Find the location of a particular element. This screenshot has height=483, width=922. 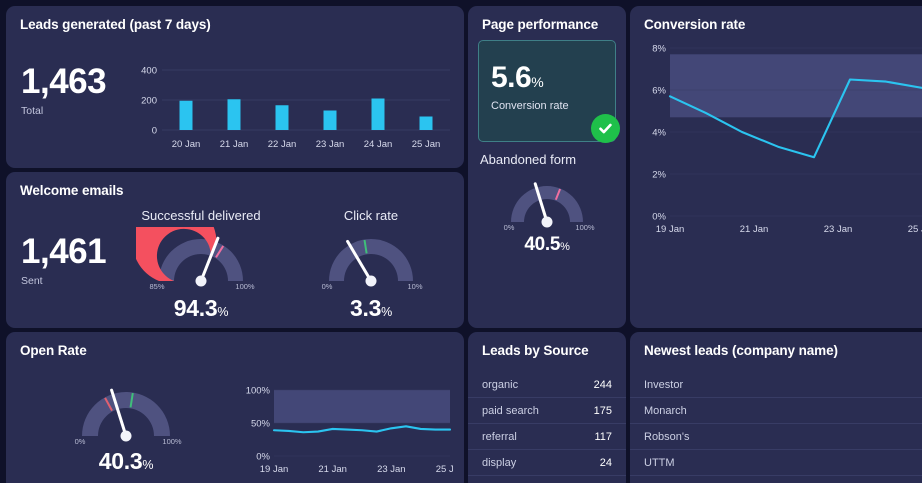

check-circle-icon is located at coordinates (605, 128).